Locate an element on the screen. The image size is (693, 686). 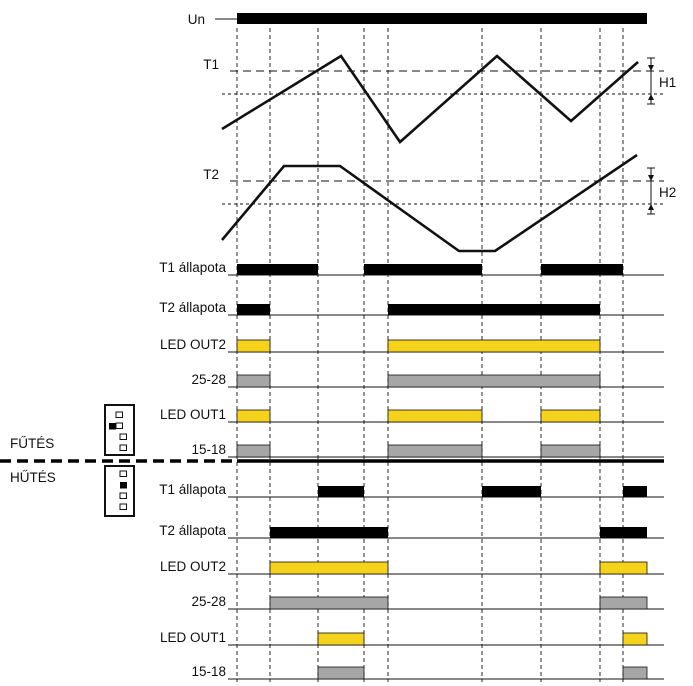
heating-t2-llapota-label: T2 állapota is located at coordinates (192, 307).